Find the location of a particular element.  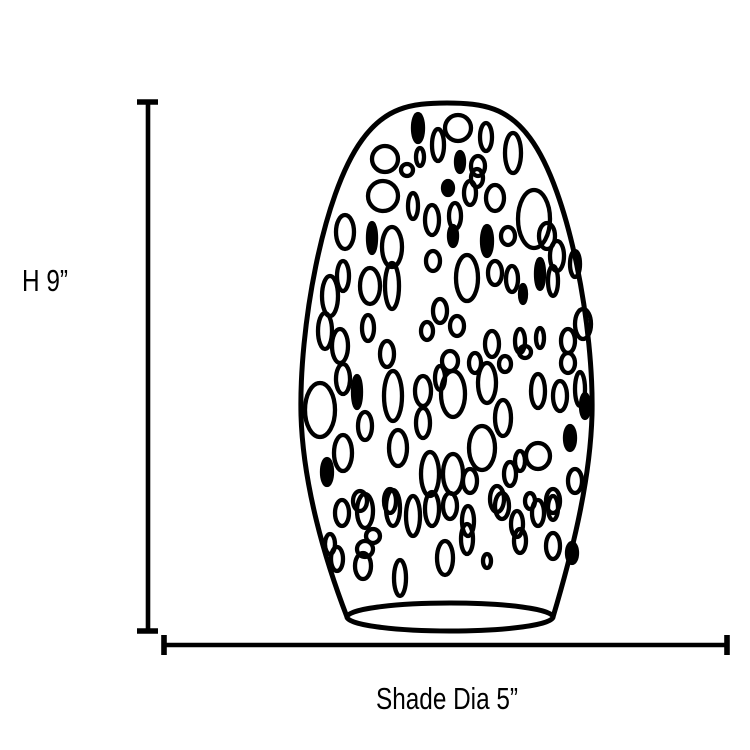

height-label: H 9” is located at coordinates (45, 280).